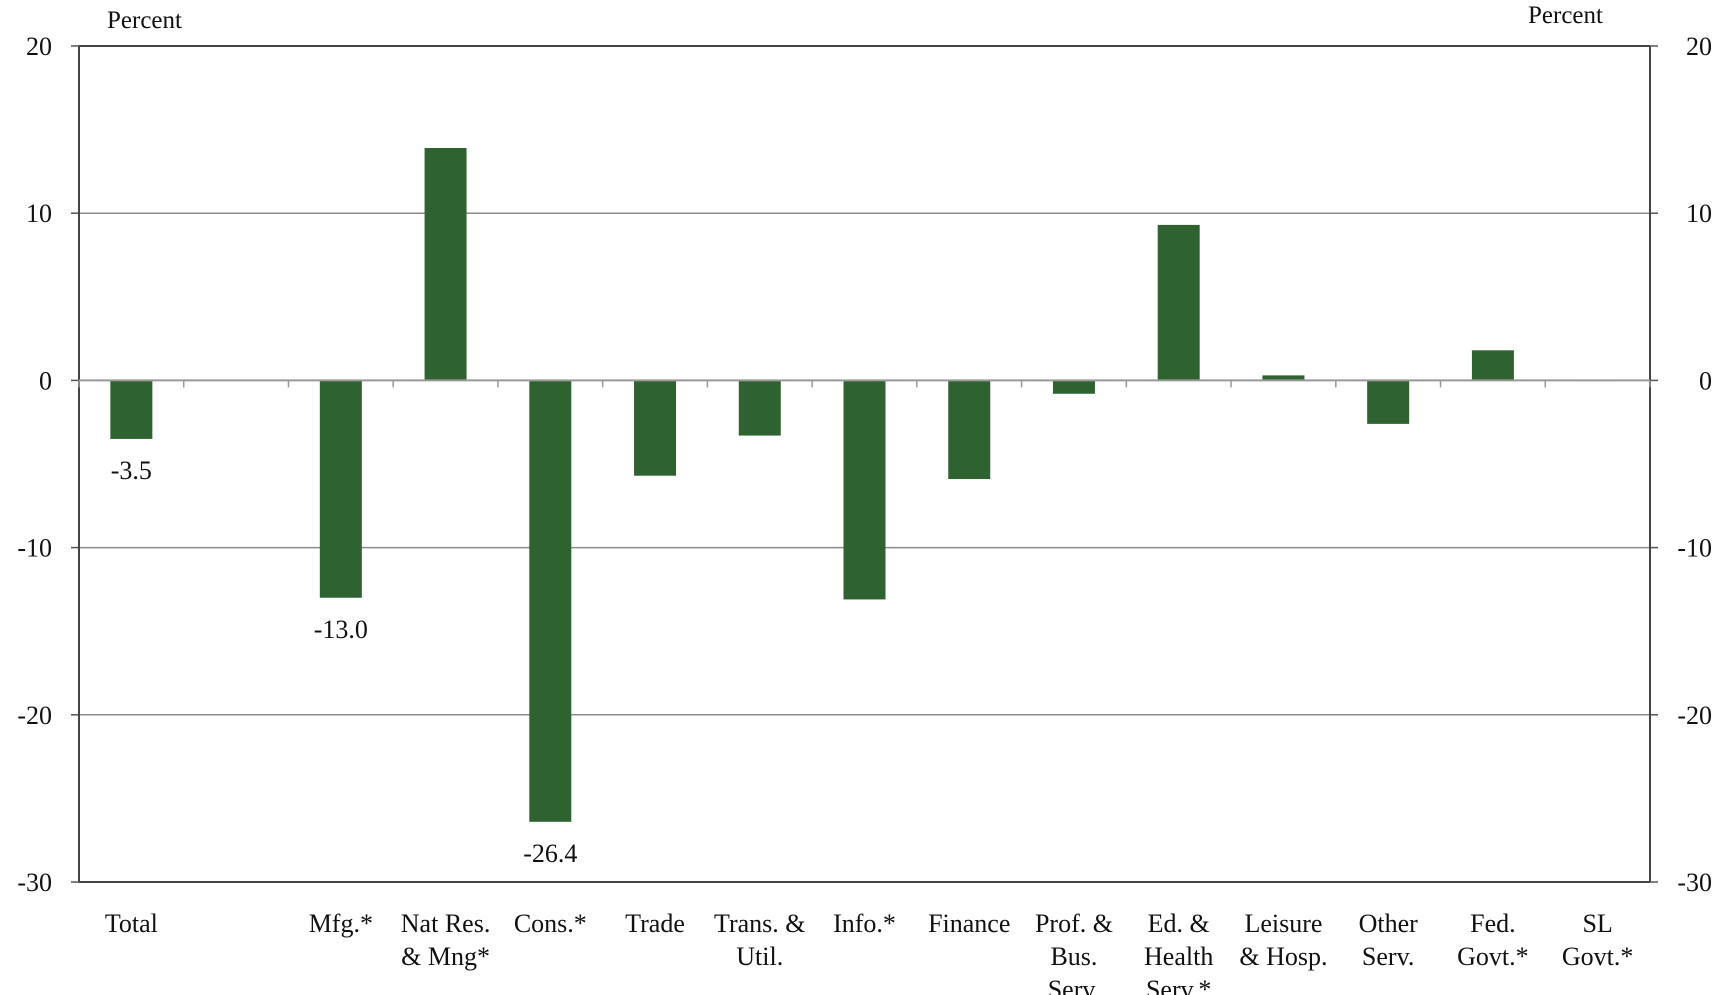 Image resolution: width=1723 pixels, height=995 pixels. I want to click on category-label: Bus., so click(1073, 956).